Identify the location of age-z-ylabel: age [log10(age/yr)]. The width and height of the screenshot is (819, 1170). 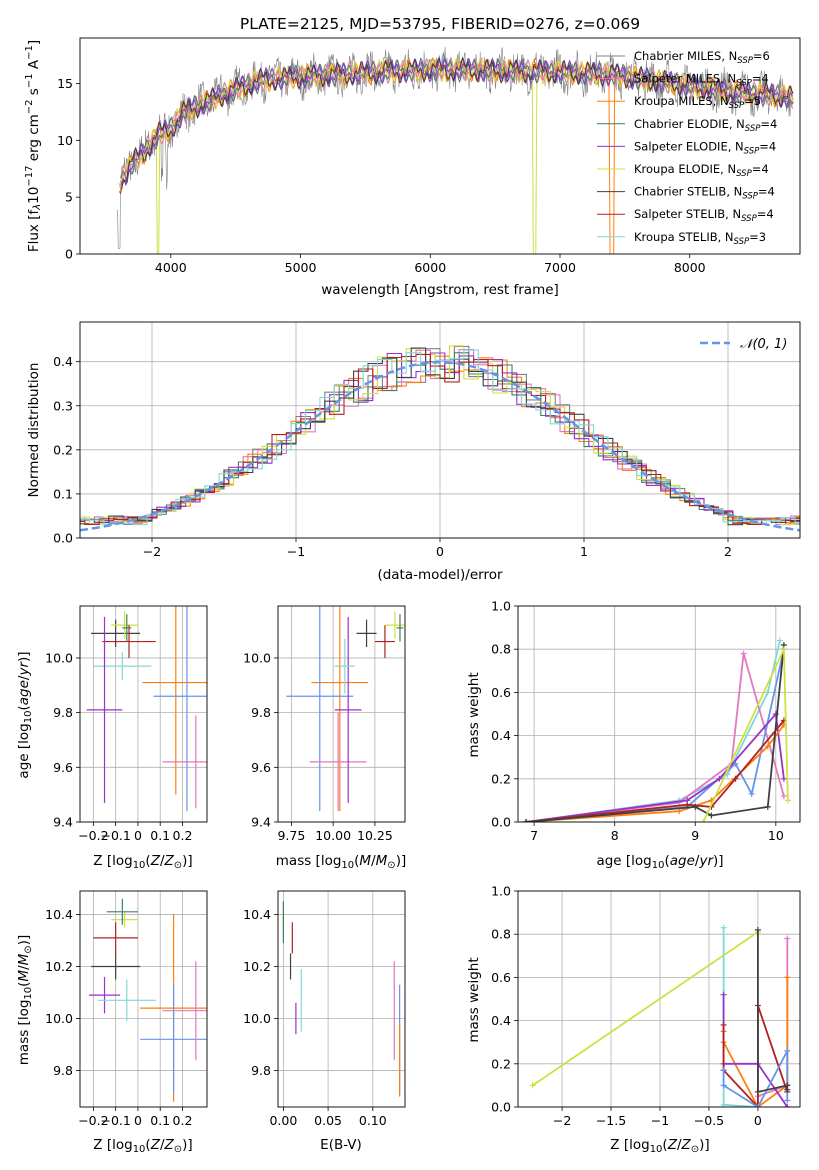
(25, 714).